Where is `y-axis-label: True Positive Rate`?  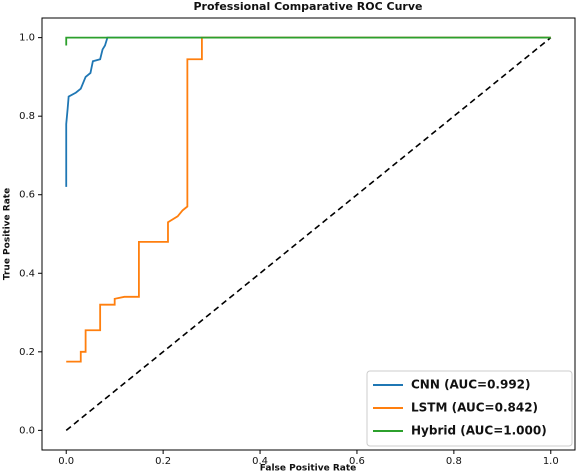
y-axis-label: True Positive Rate is located at coordinates (8, 234).